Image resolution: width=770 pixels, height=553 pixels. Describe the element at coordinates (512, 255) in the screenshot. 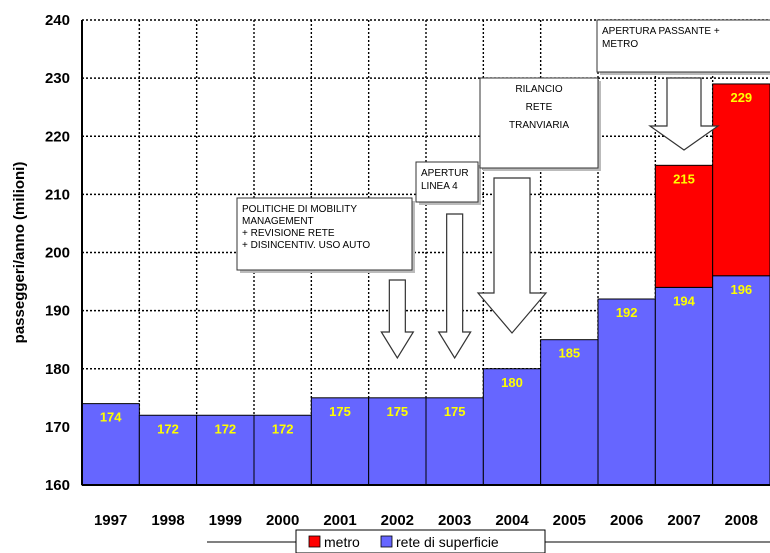

I see `annotation-2004-arrow` at that location.